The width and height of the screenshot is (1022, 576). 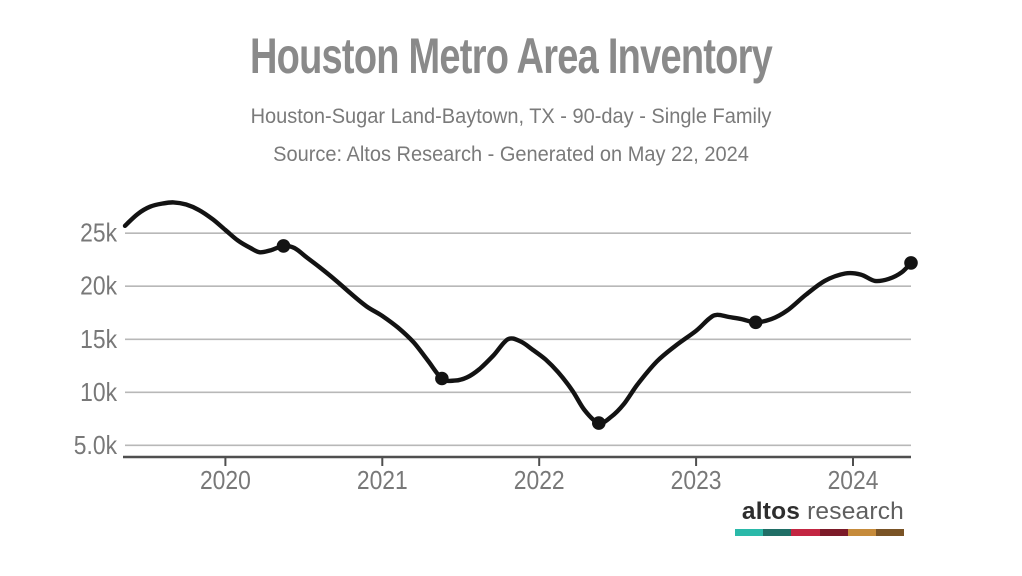 What do you see at coordinates (511, 56) in the screenshot?
I see `page-title: Houston Metro Area Inventory` at bounding box center [511, 56].